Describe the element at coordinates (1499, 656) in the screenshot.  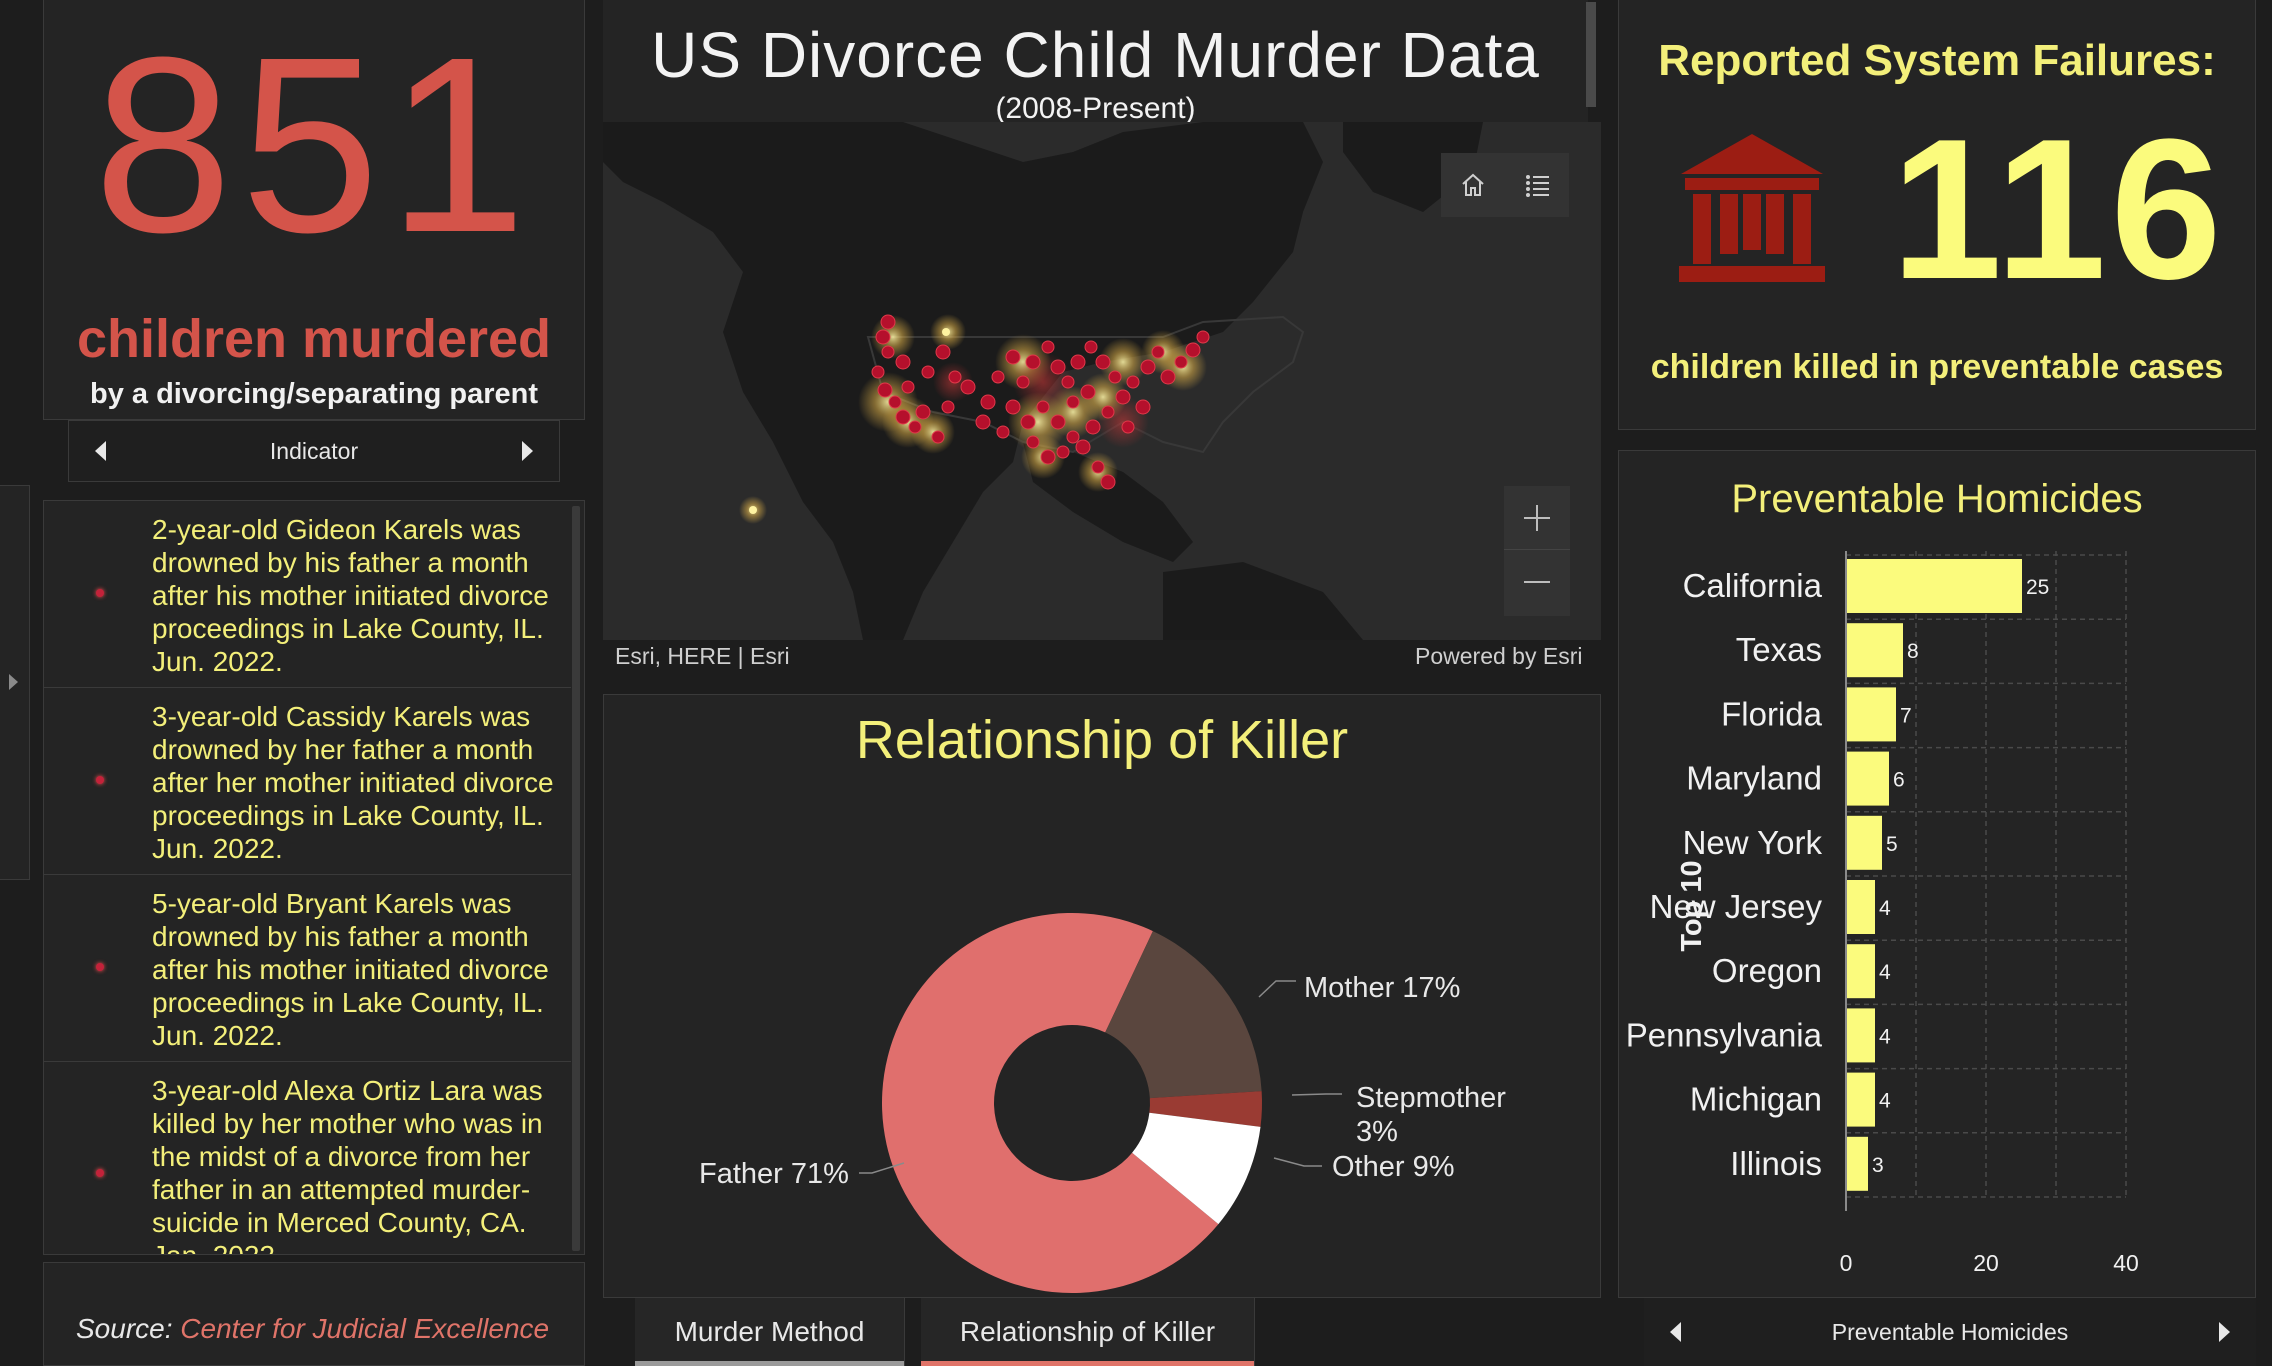
I see `map-attribution-right: Powered by Esri` at that location.